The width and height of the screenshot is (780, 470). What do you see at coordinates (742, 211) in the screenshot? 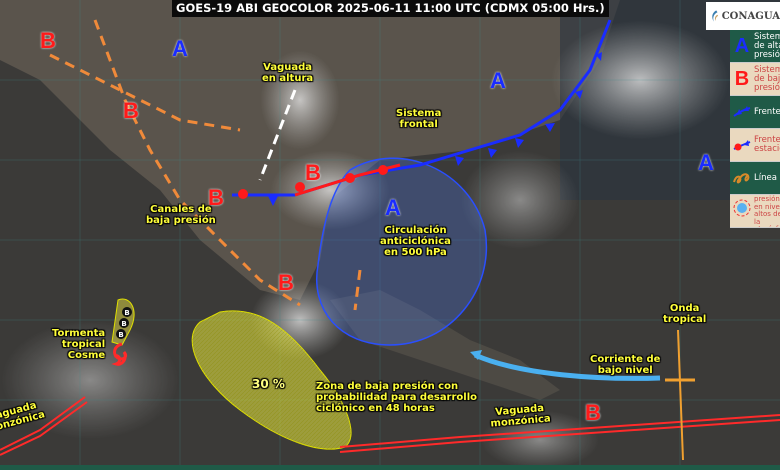
I see `upper-high-icon` at bounding box center [742, 211].